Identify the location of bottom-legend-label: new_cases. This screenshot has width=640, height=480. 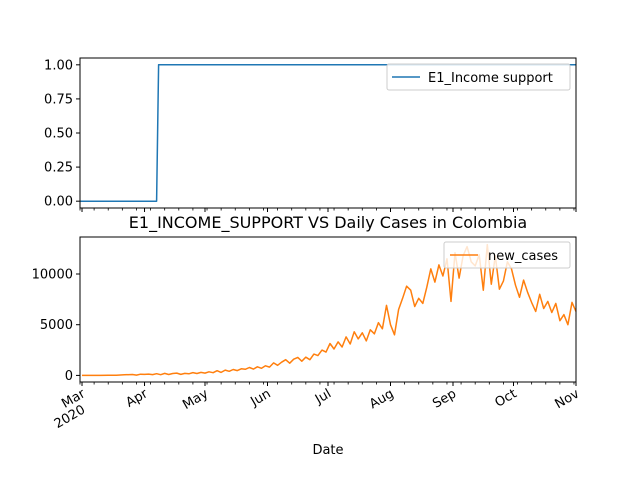
(523, 256).